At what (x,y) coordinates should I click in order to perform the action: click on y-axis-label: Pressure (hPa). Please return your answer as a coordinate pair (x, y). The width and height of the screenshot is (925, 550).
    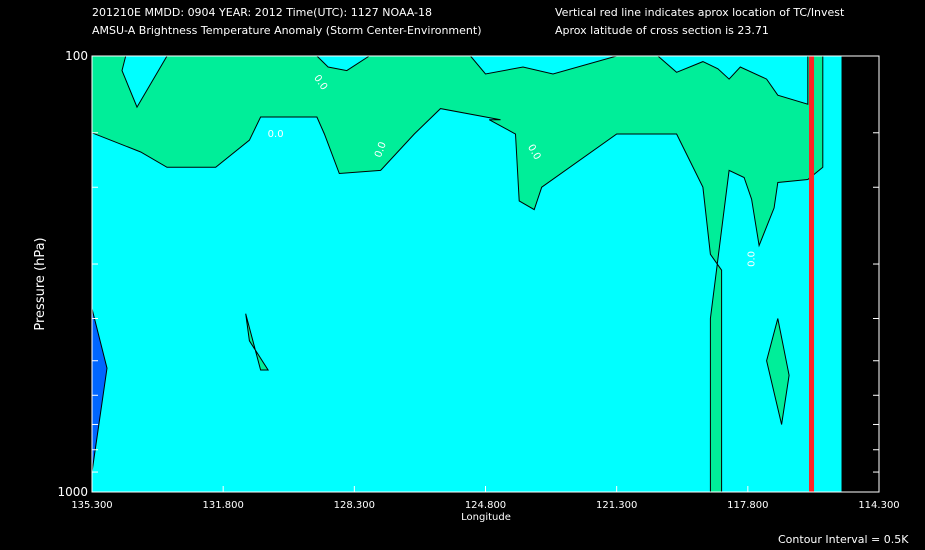
    Looking at the image, I should click on (40, 283).